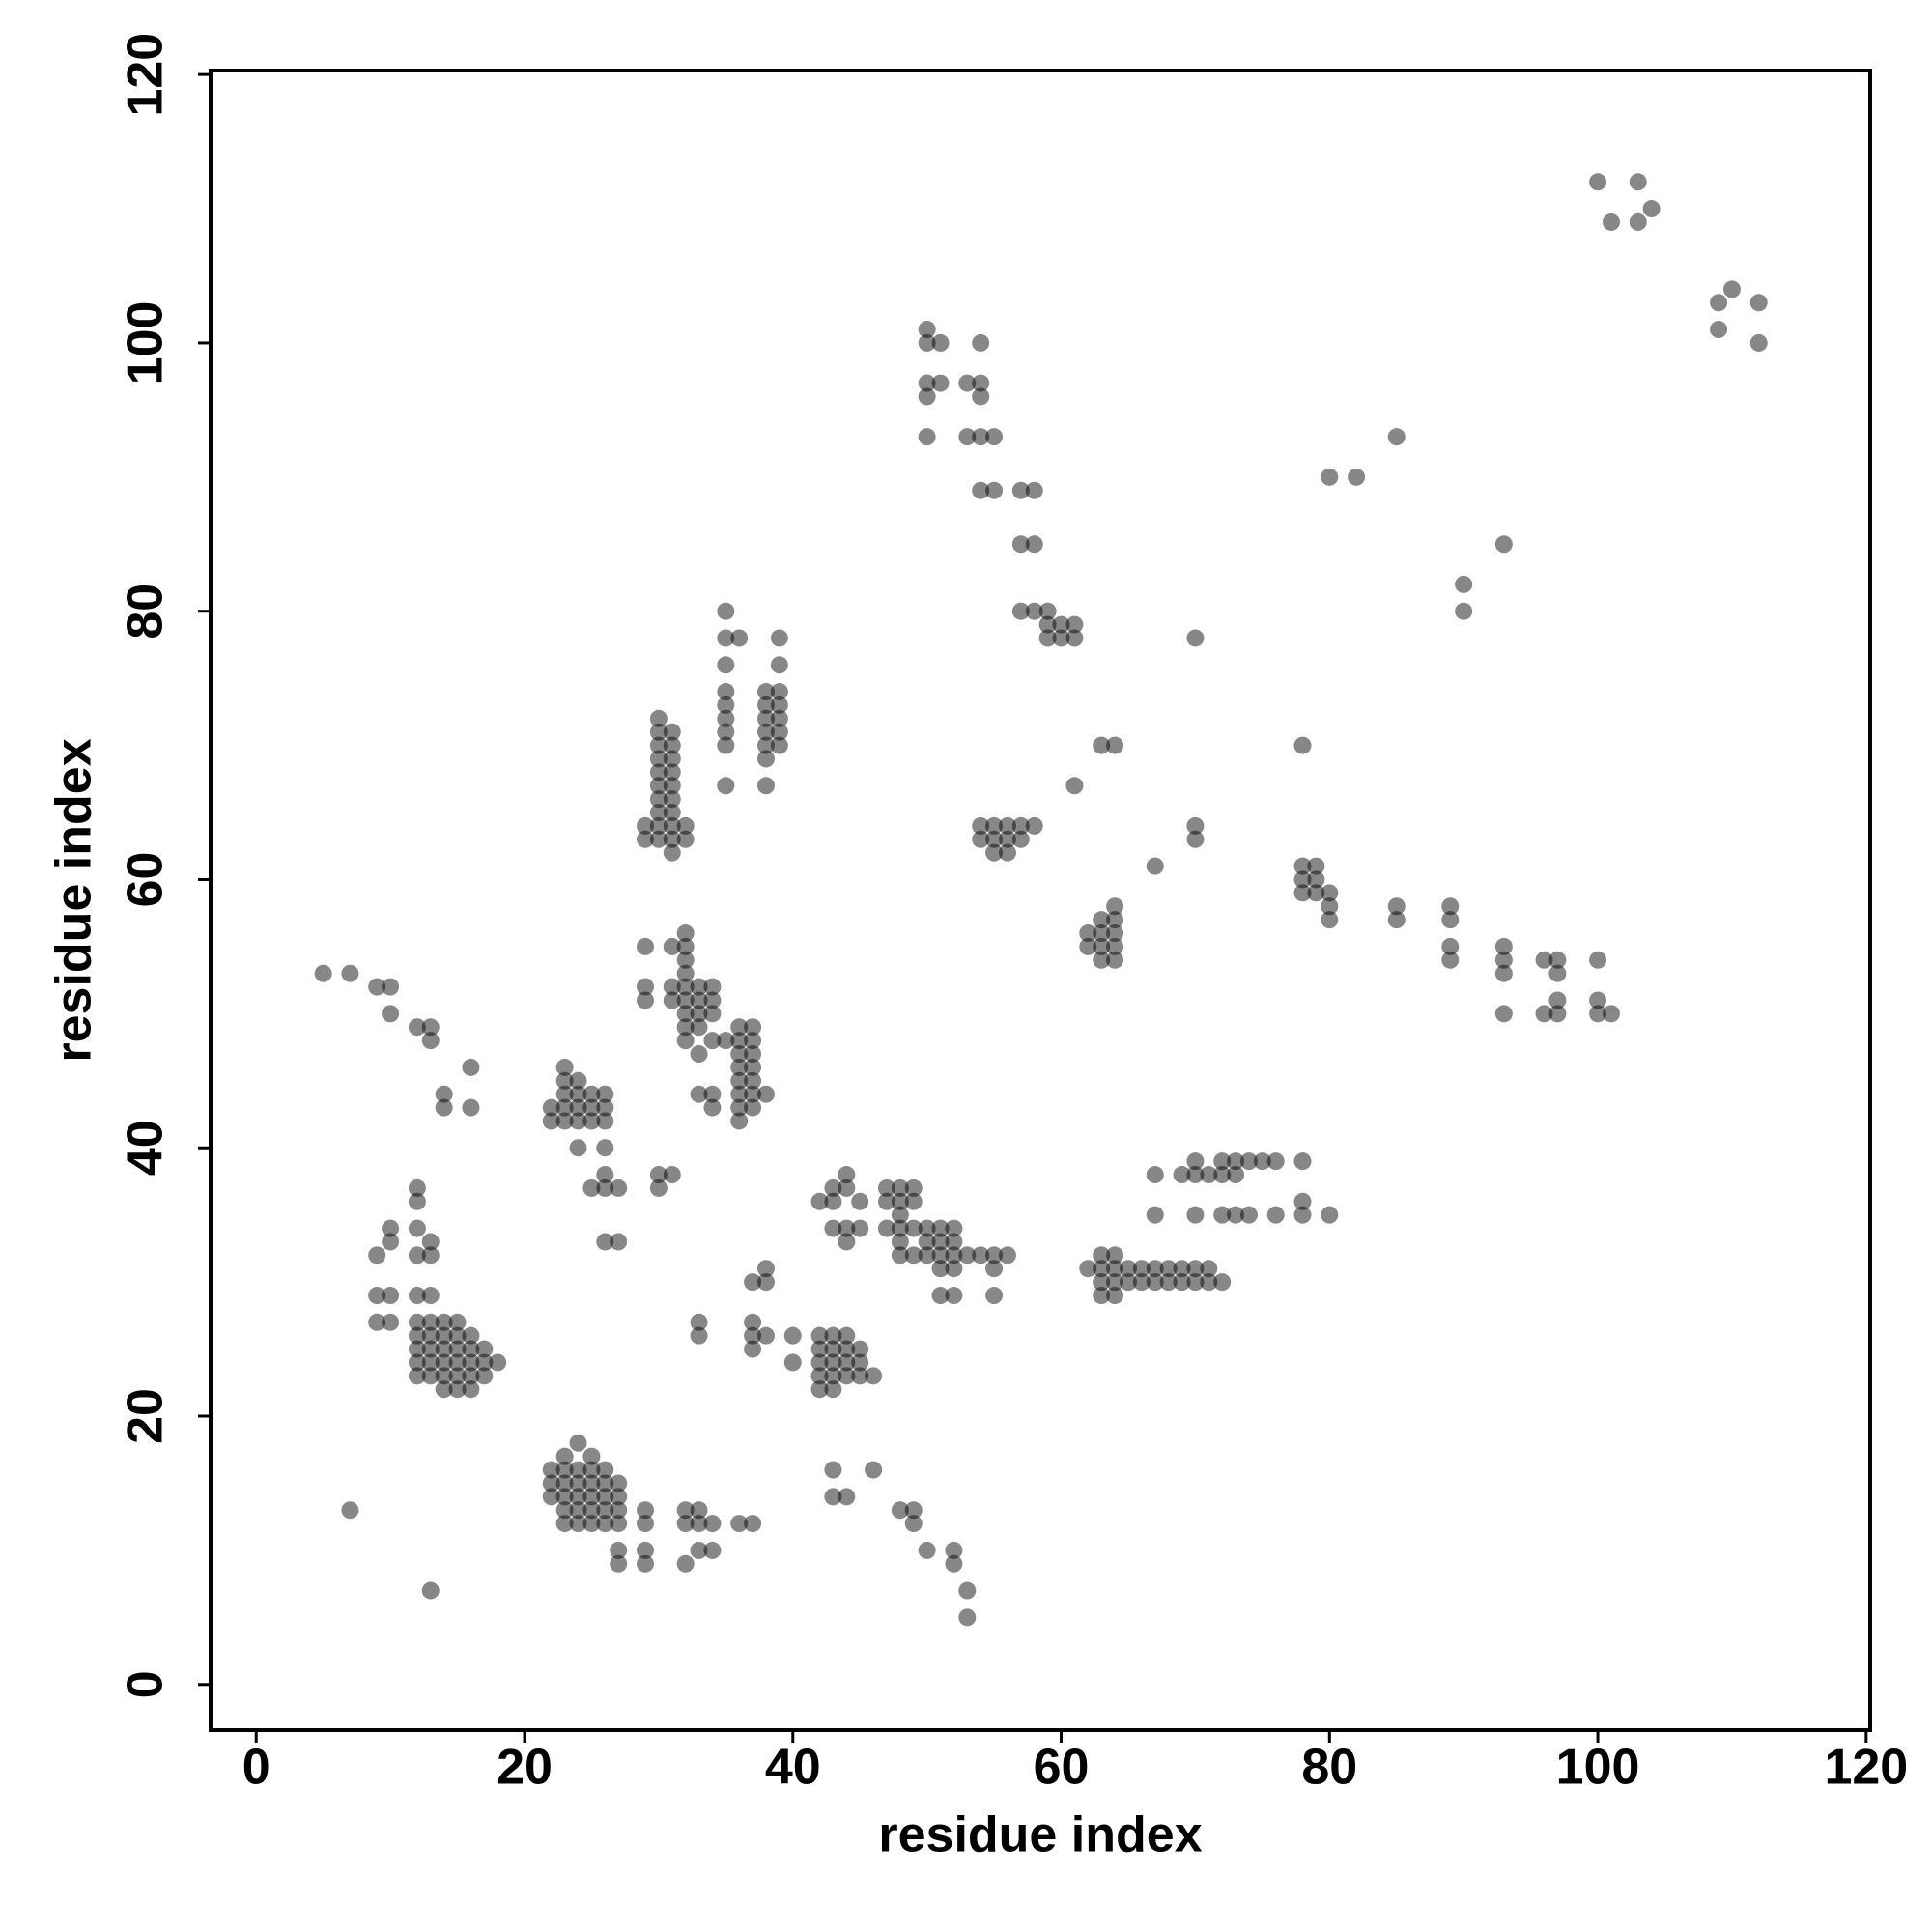 This screenshot has width=1932, height=1932. Describe the element at coordinates (1062, 1768) in the screenshot. I see `x-tick-label: 60` at that location.